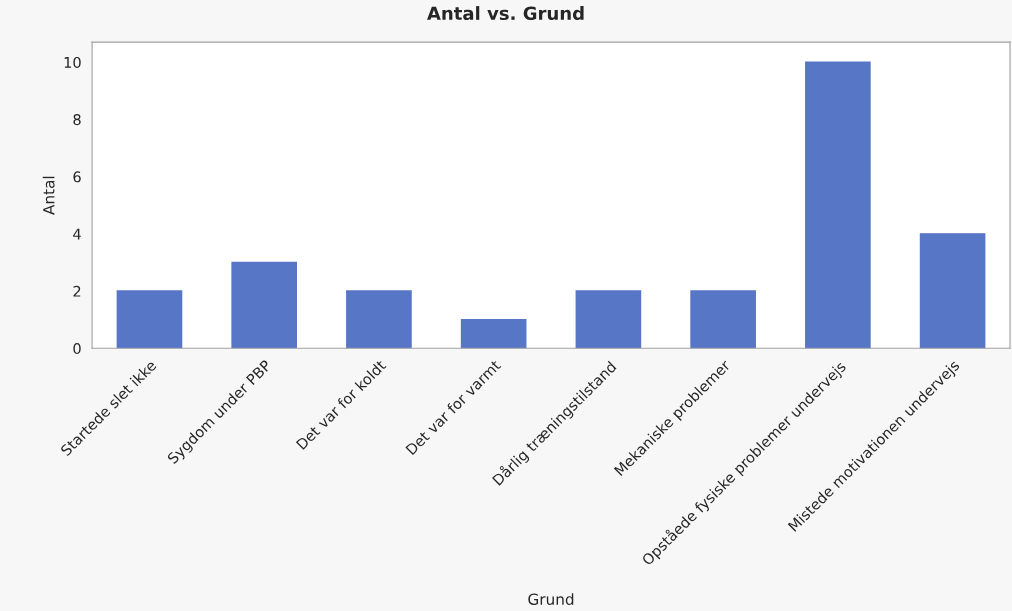 The image size is (1012, 611). Describe the element at coordinates (77, 120) in the screenshot. I see `y-tick-label: 8` at that location.